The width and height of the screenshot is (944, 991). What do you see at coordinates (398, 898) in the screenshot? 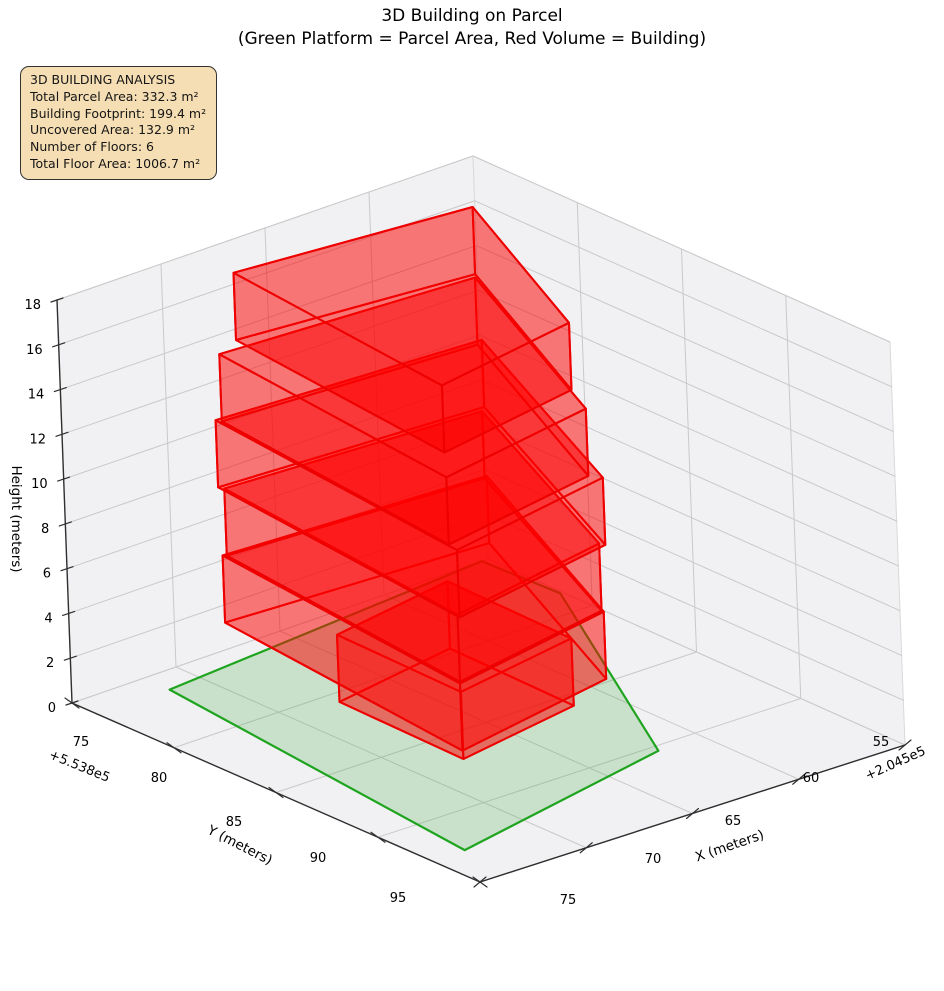
I see `y-tick-label: 95` at bounding box center [398, 898].